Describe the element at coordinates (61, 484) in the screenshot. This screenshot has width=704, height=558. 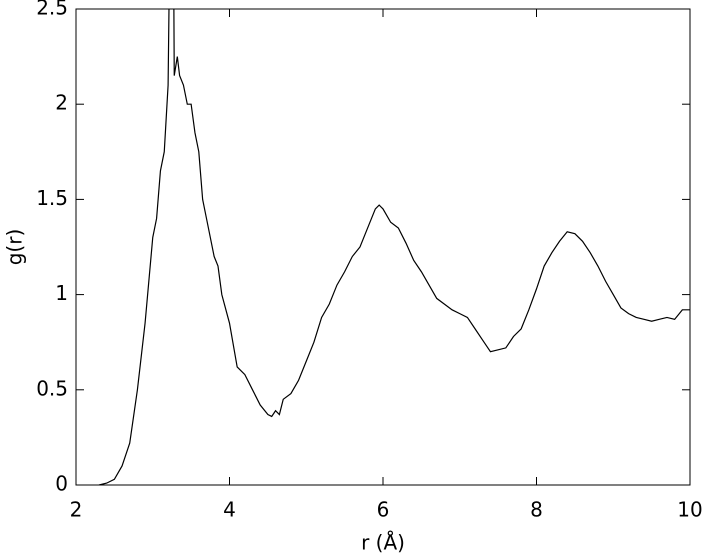
I see `y-tick-label: 0` at that location.